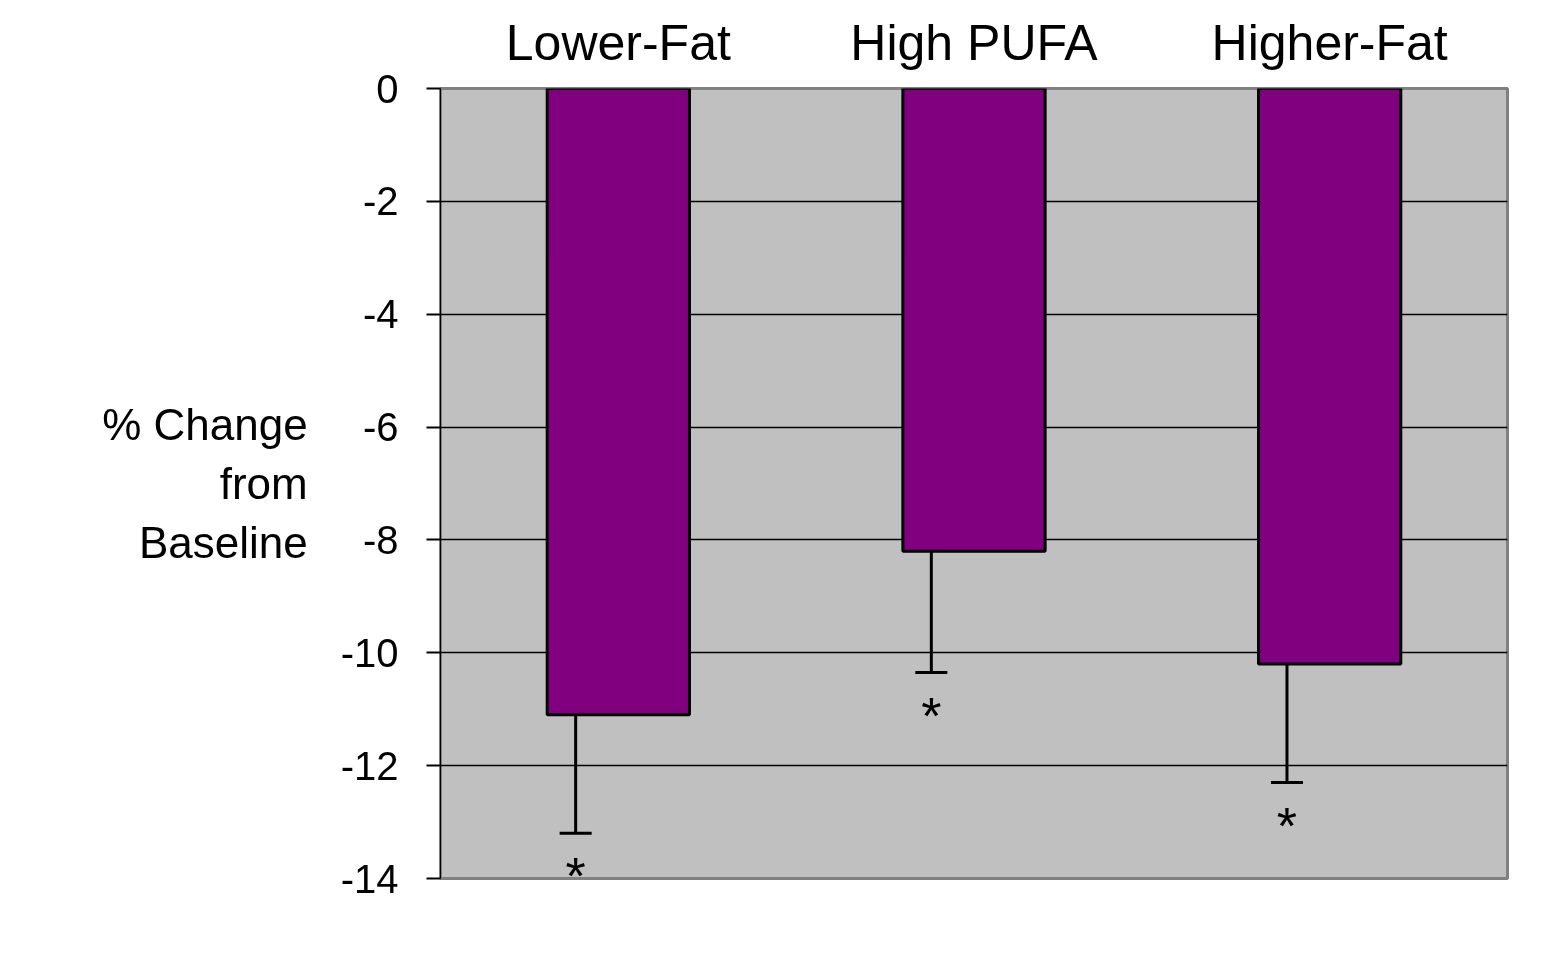 The width and height of the screenshot is (1559, 958). Describe the element at coordinates (380, 314) in the screenshot. I see `y-tick-label: -4` at that location.